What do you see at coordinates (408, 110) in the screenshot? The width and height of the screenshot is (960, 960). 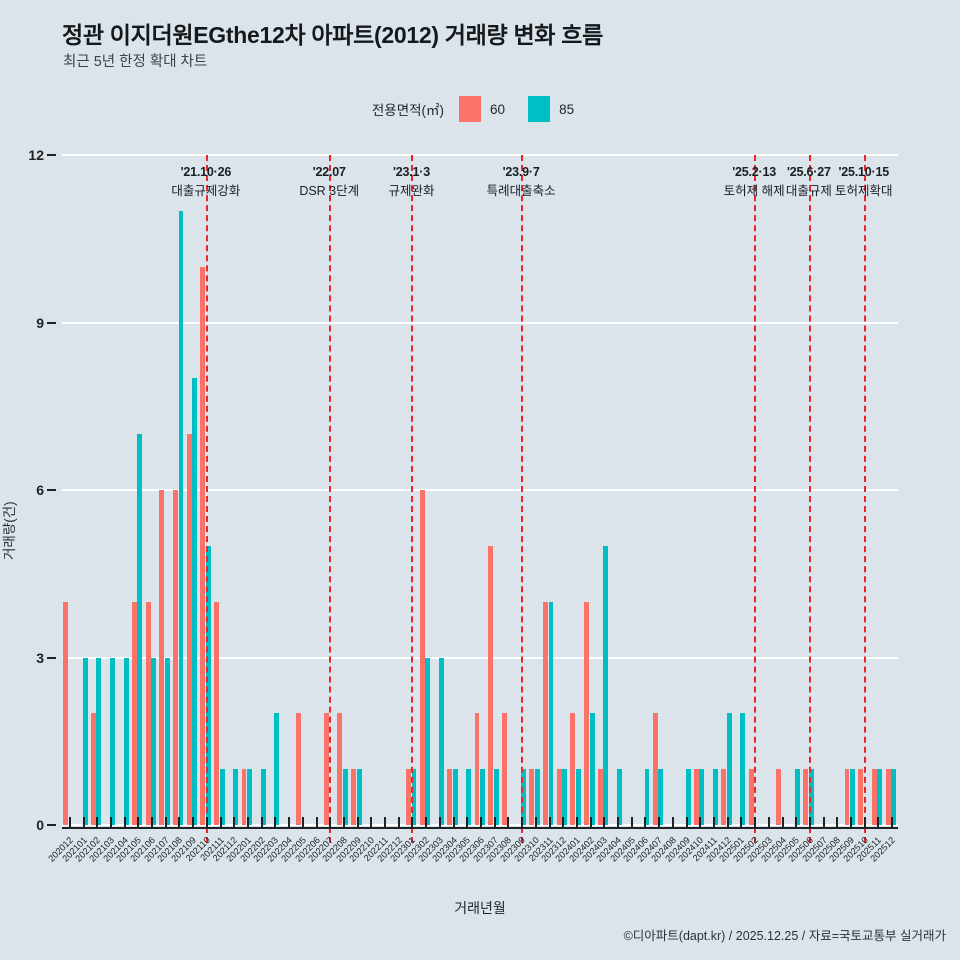 I see `legend-title: 전용면적(㎡)` at bounding box center [408, 110].